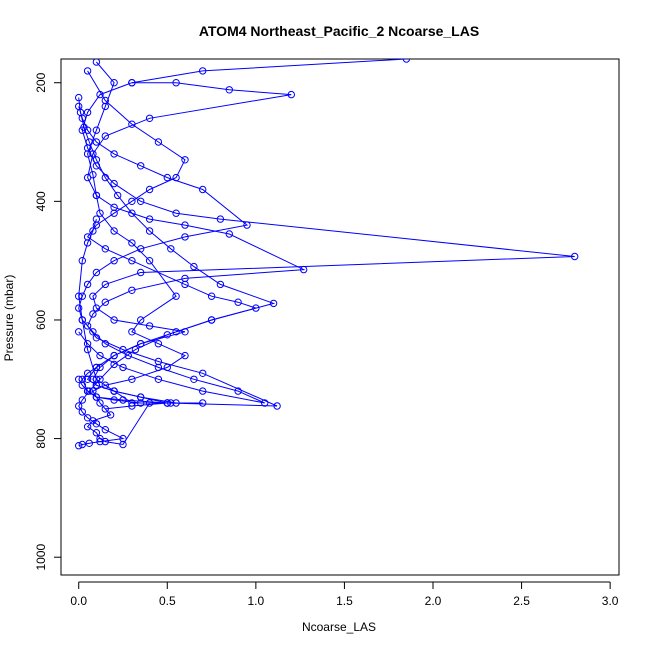 This screenshot has height=650, width=650. What do you see at coordinates (41, 557) in the screenshot?
I see `y-tick-label: 1000` at bounding box center [41, 557].